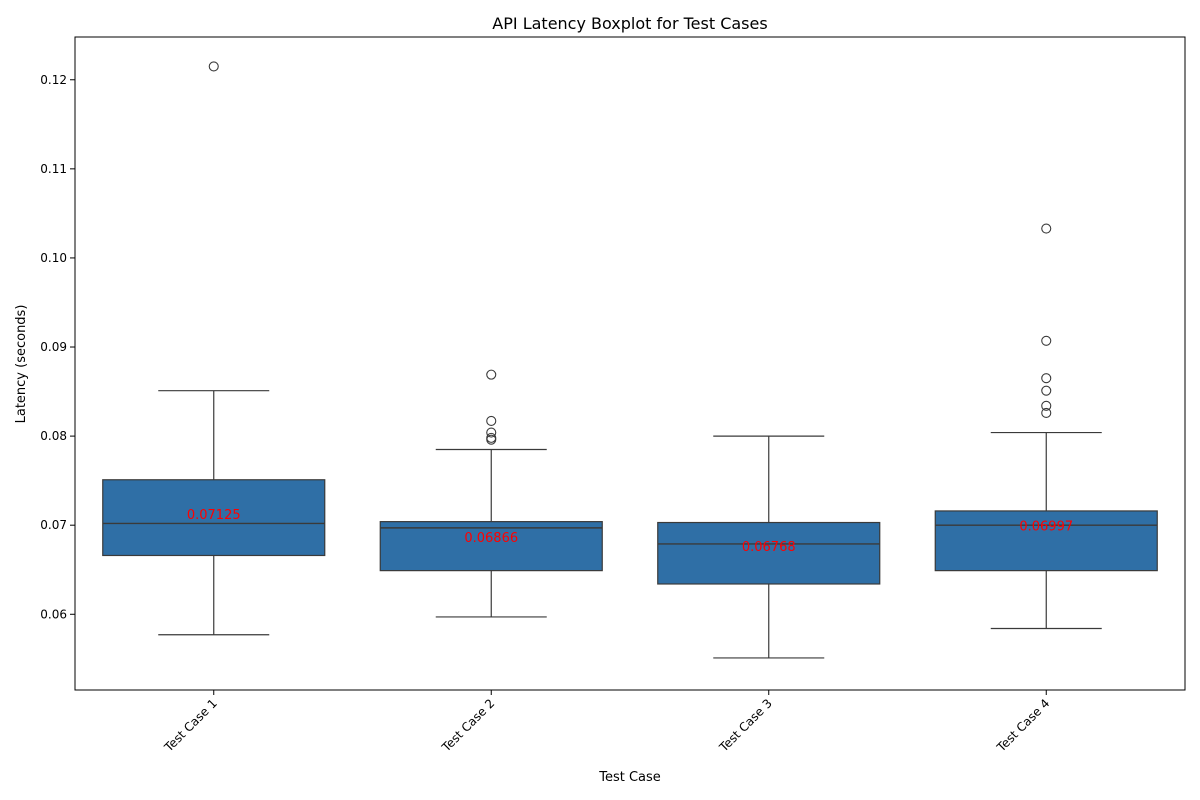  I want to click on y-tick-label: 0.06, so click(53, 614).